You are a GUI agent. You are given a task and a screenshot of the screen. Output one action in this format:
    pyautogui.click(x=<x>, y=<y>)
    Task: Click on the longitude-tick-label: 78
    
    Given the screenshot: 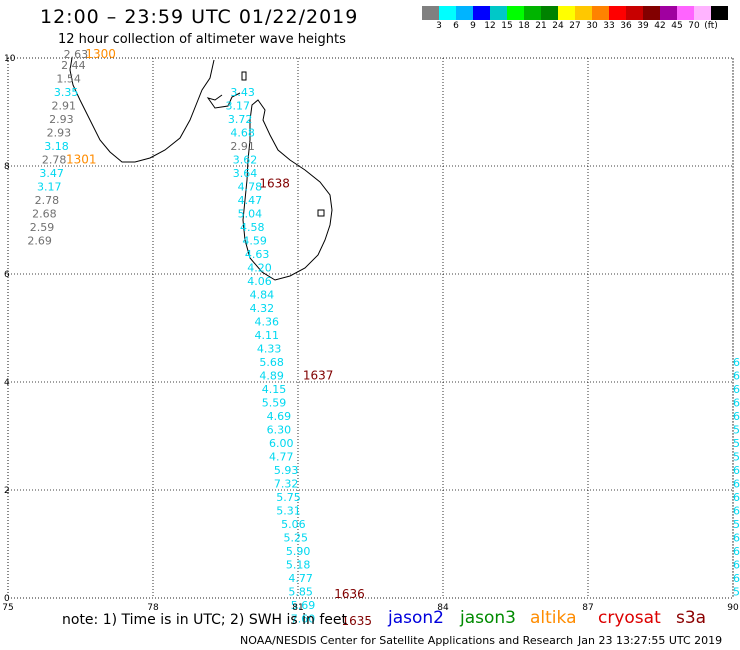 What is the action you would take?
    pyautogui.click(x=153, y=608)
    